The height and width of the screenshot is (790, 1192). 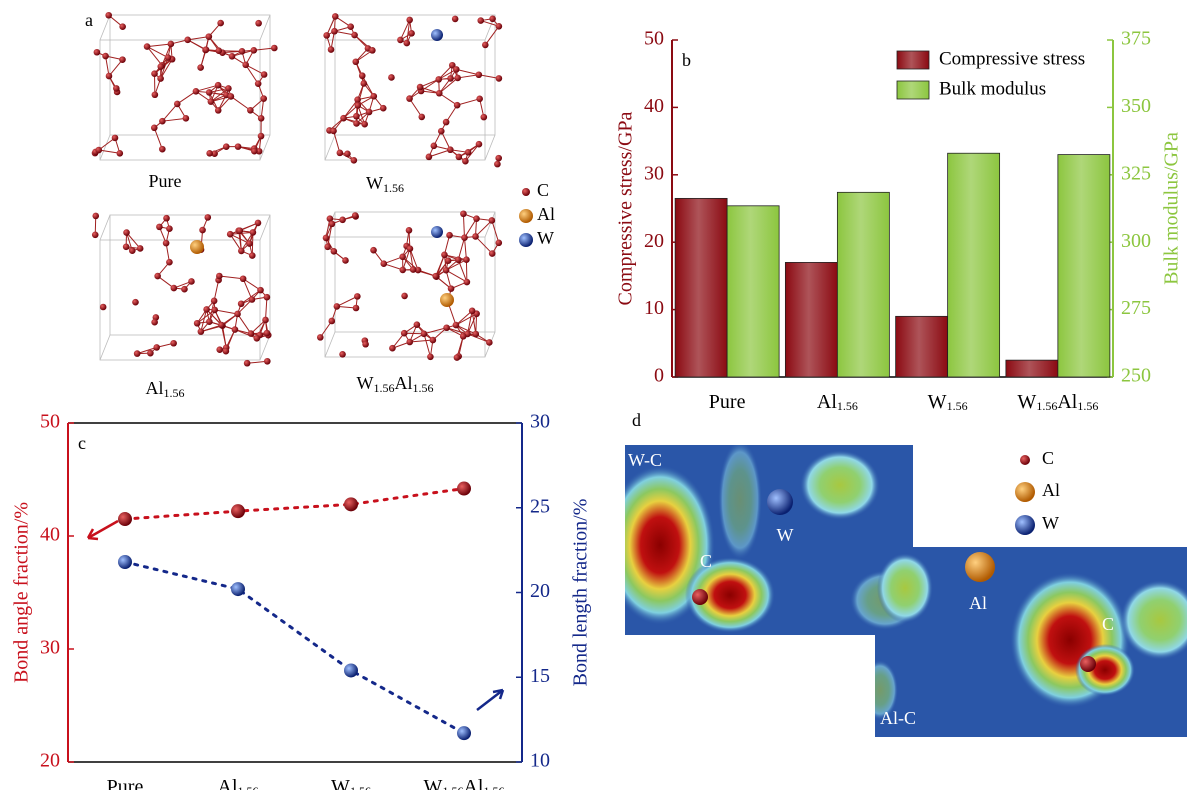 I want to click on legend-label: Compressive stress, so click(x=1012, y=58).